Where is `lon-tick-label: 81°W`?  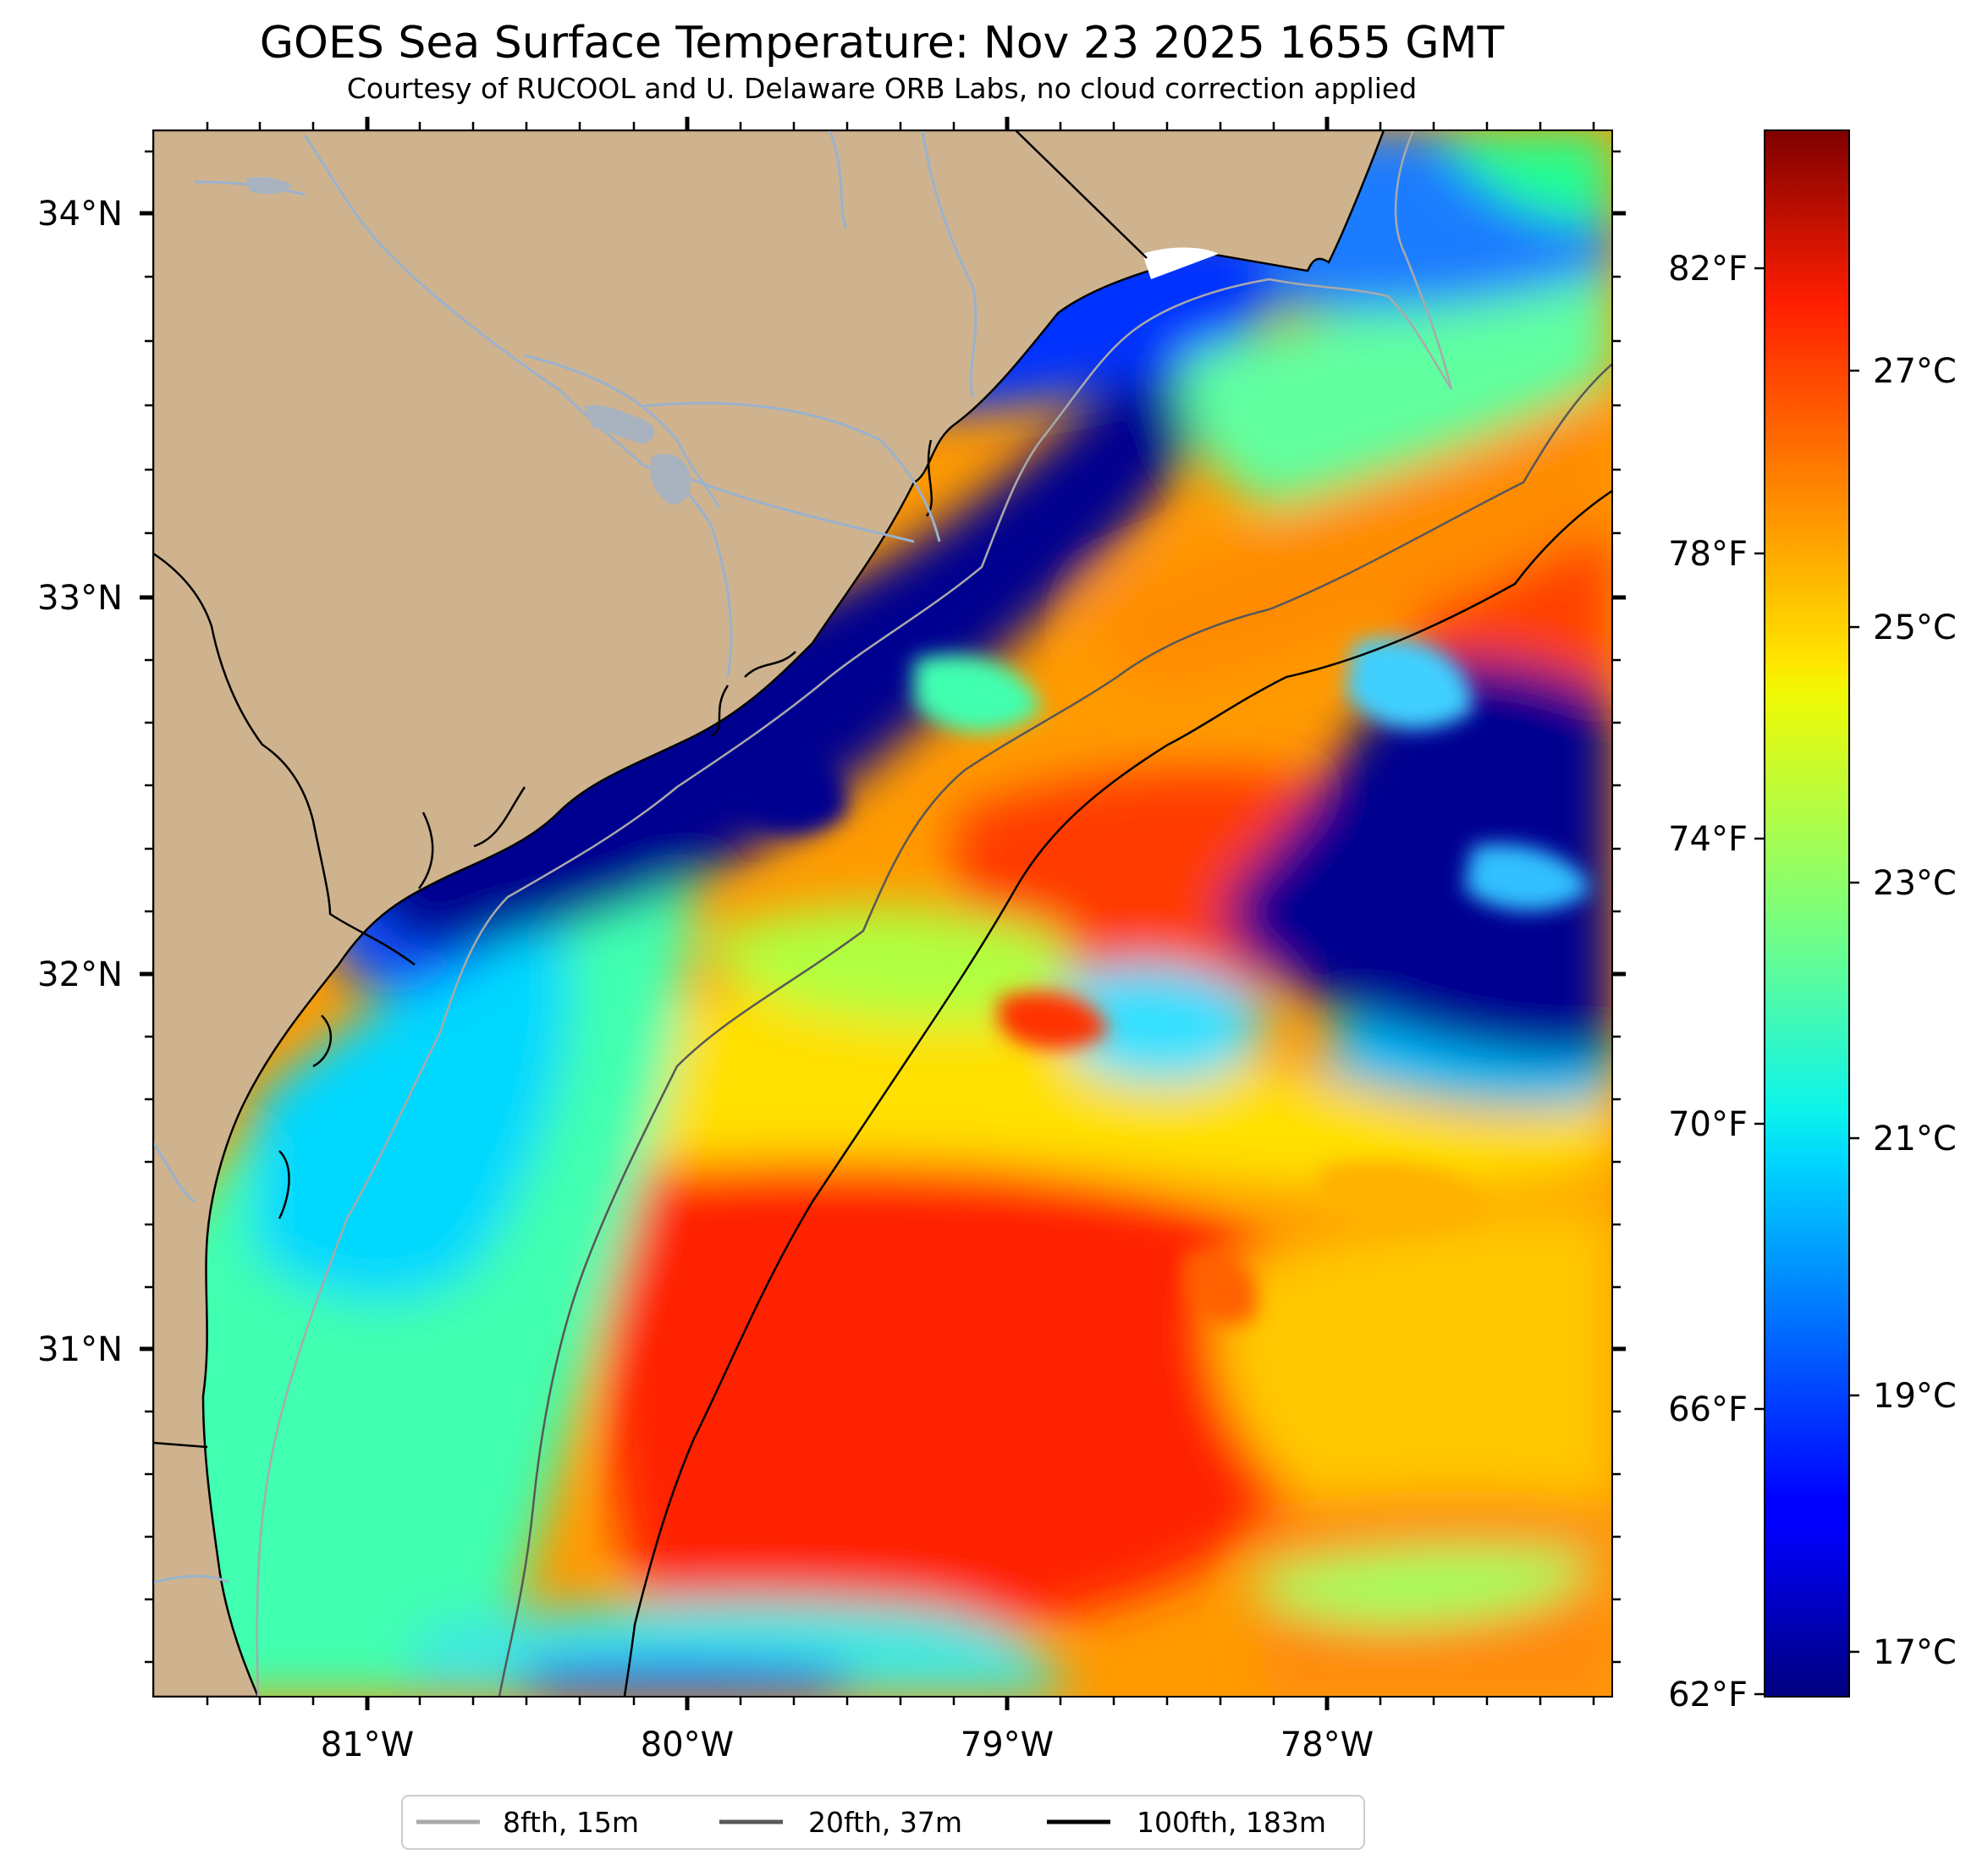
lon-tick-label: 81°W is located at coordinates (367, 1745).